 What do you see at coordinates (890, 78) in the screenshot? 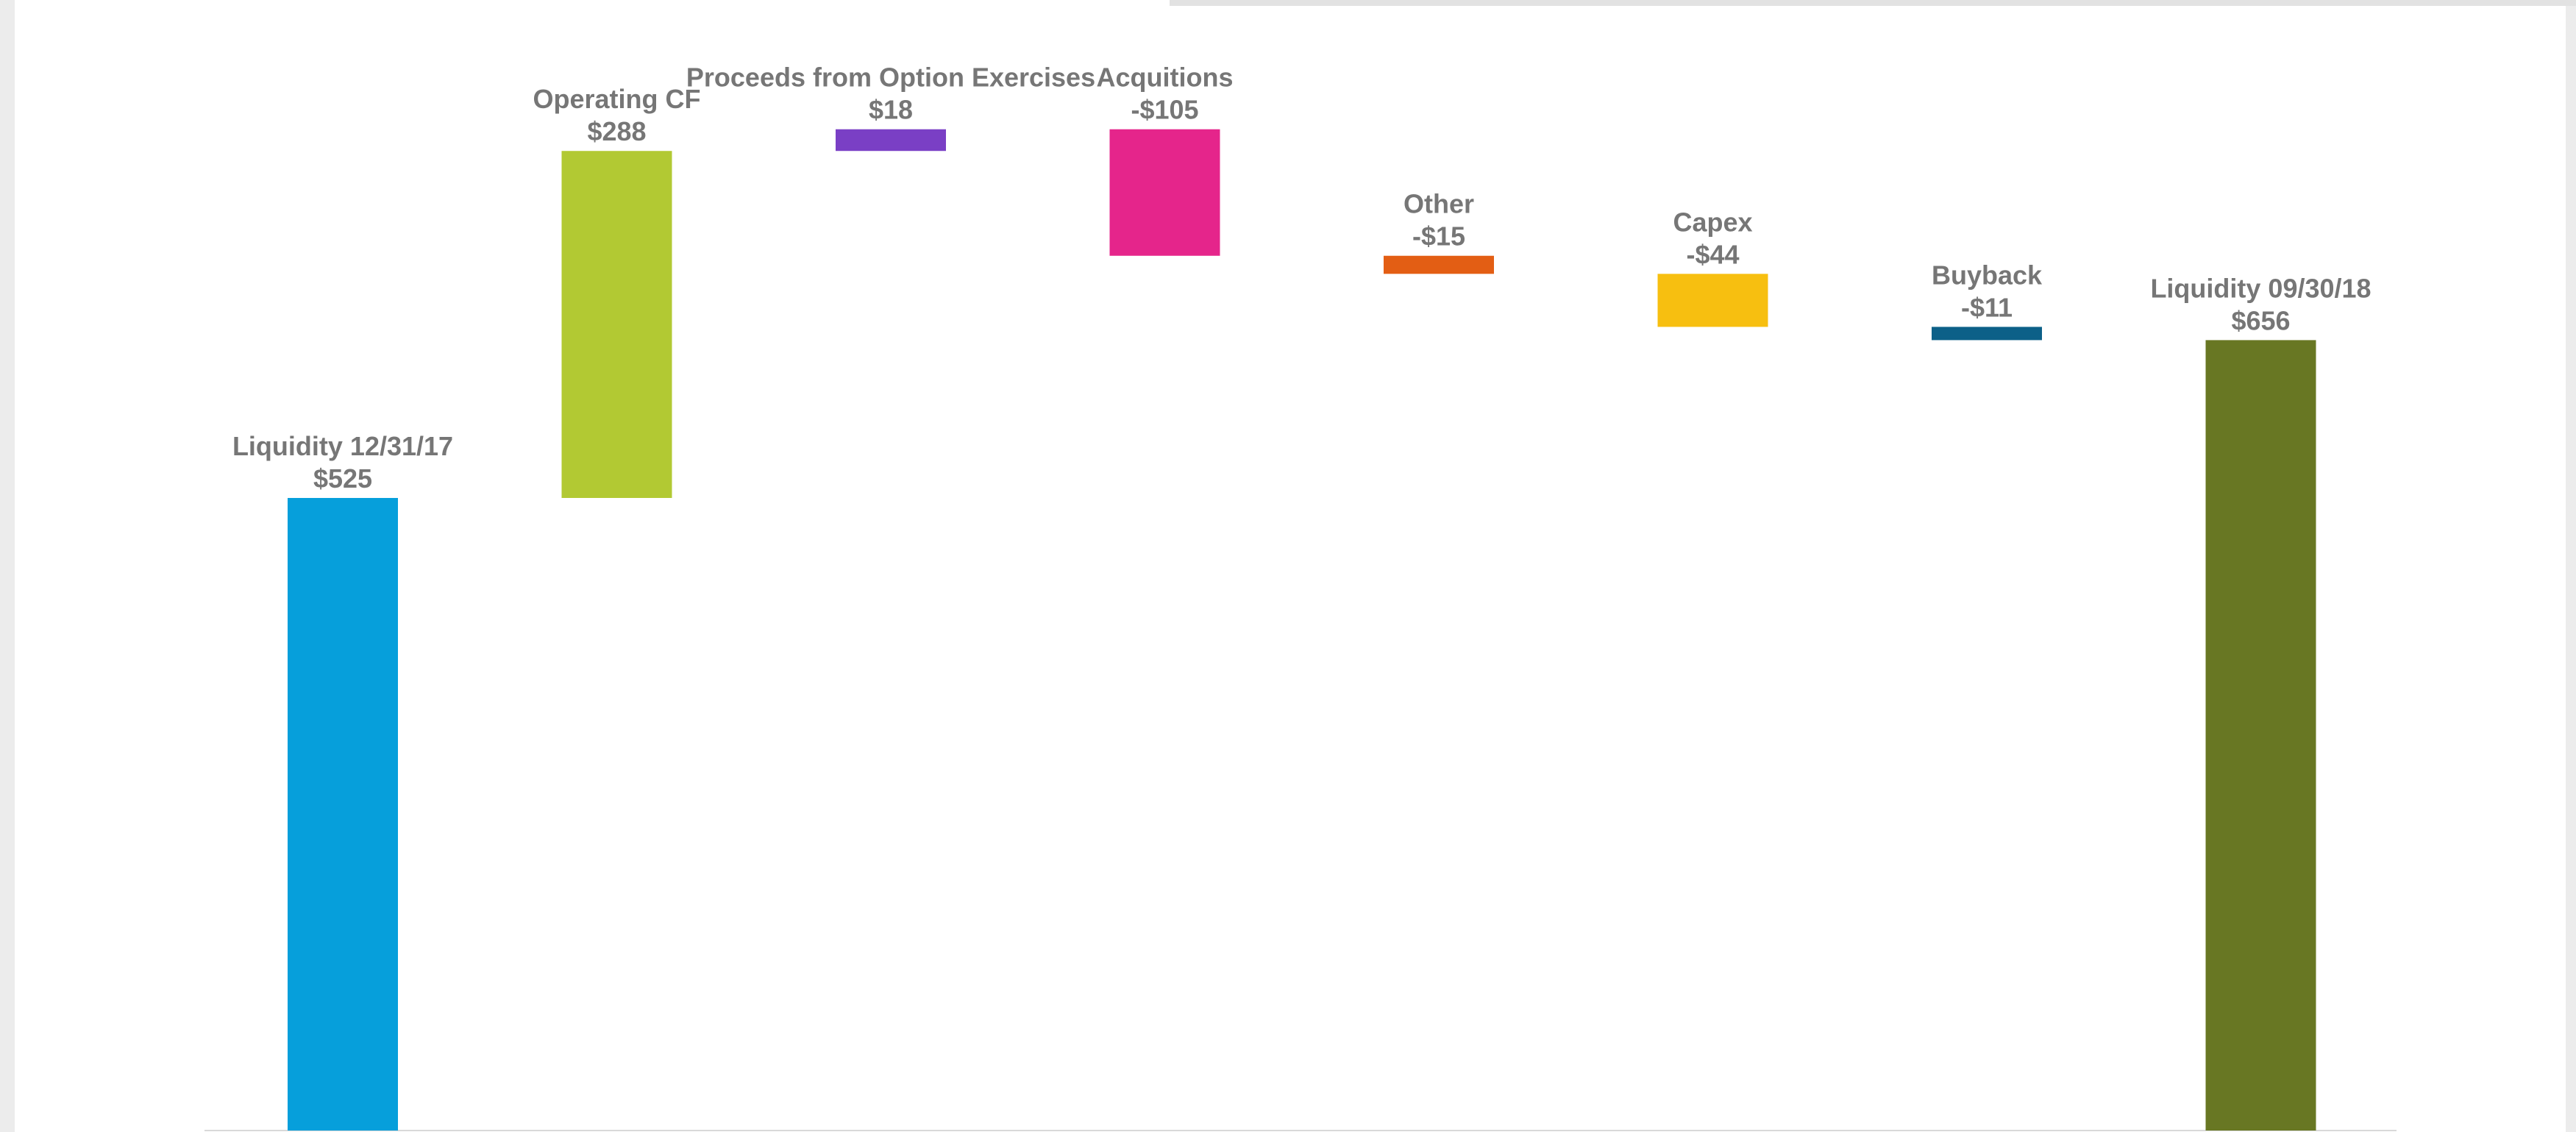
I see `bar-category-label: Proceeds from Option Exercises` at bounding box center [890, 78].